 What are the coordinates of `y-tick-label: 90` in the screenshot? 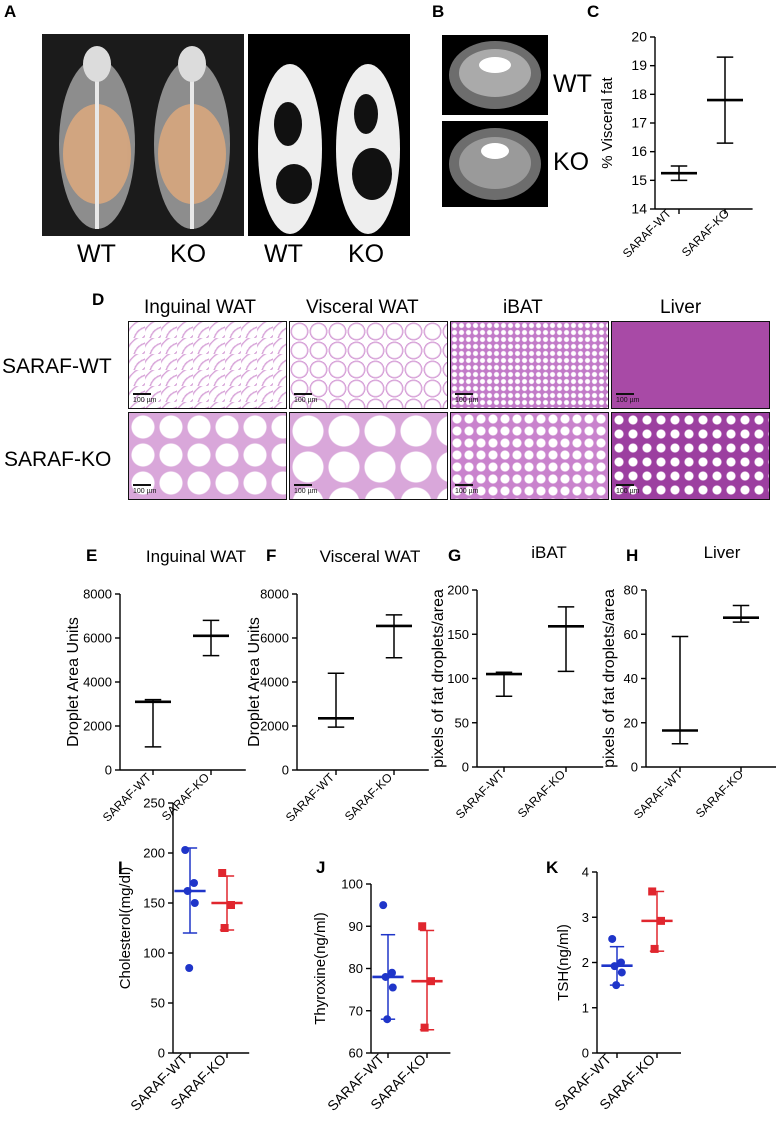 It's located at (356, 926).